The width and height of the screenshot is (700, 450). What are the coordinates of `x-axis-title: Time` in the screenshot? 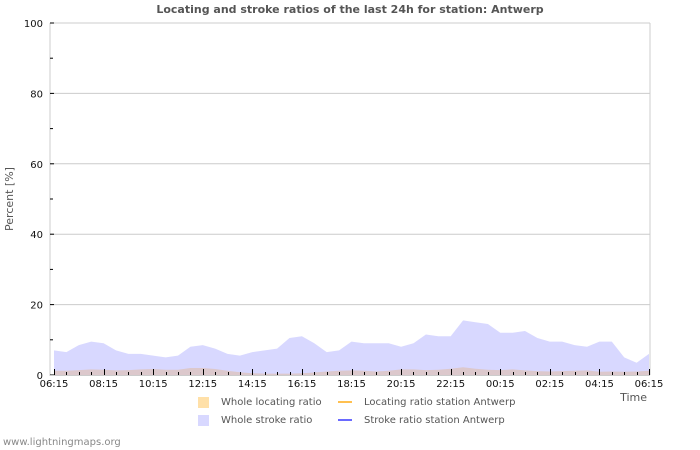 It's located at (633, 397).